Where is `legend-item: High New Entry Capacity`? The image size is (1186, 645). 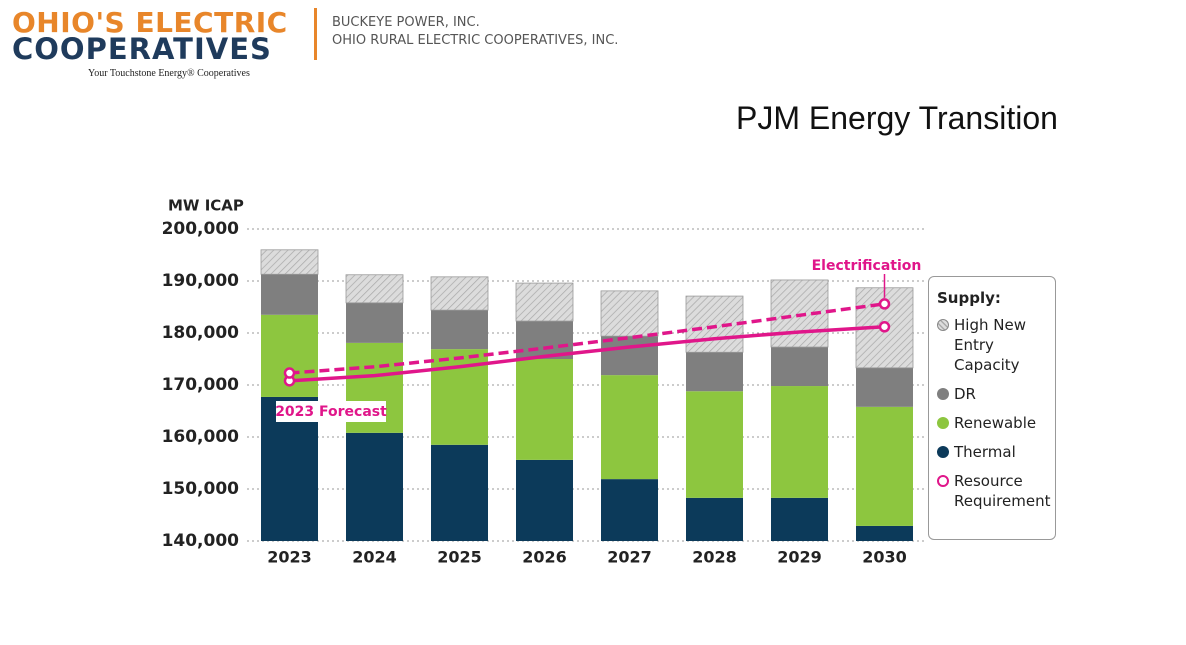
legend-item: High New Entry Capacity is located at coordinates (992, 345).